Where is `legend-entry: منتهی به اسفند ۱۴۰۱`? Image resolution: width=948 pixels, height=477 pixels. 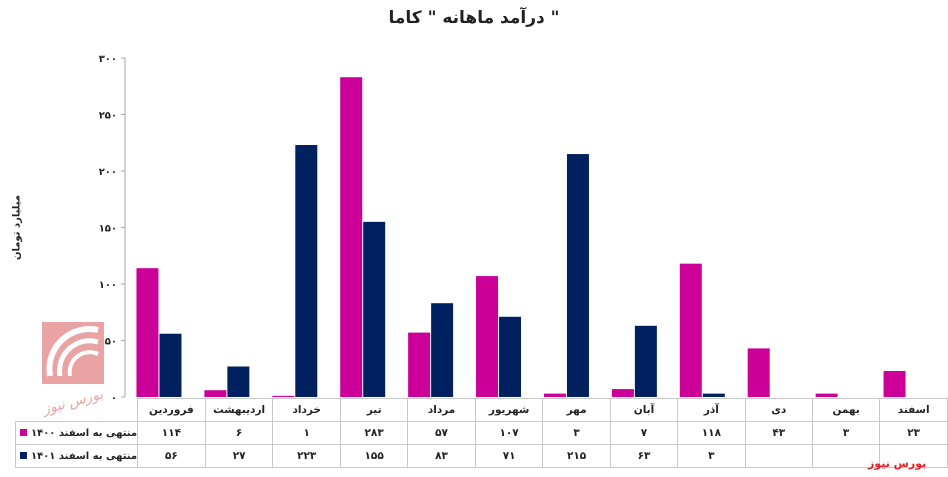
legend-entry: منتهی به اسفند ۱۴۰۱ is located at coordinates (76, 456).